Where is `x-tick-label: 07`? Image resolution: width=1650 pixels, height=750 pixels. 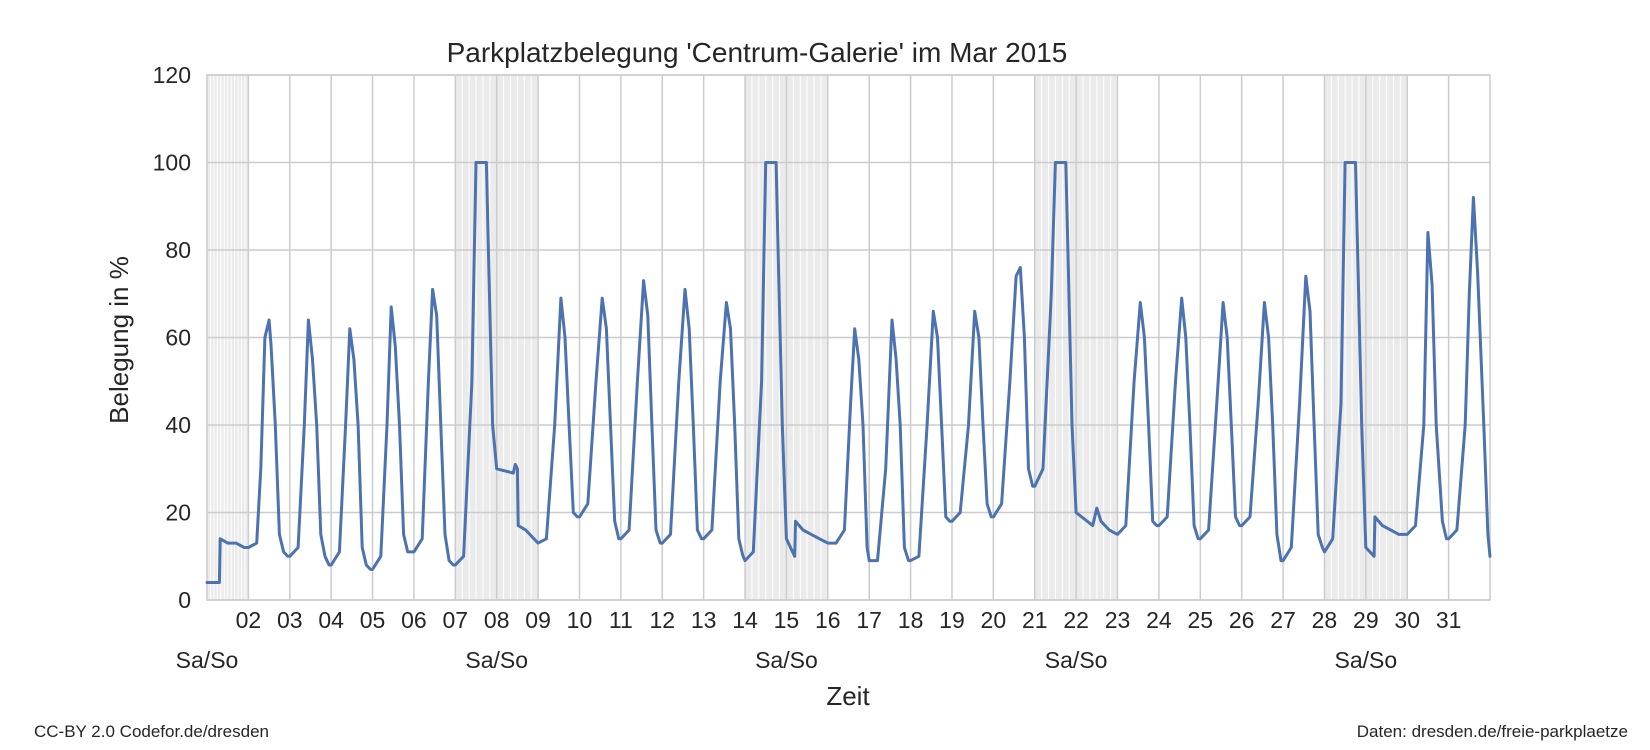
x-tick-label: 07 is located at coordinates (456, 620).